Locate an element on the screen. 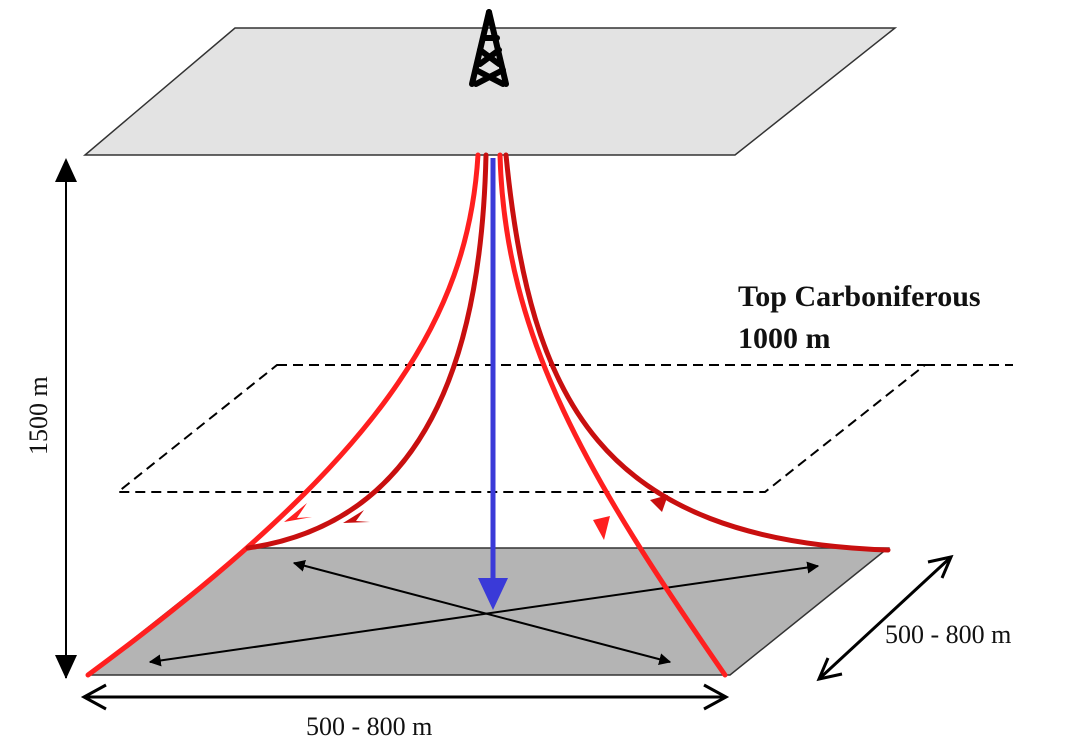 Image resolution: width=1083 pixels, height=744 pixels. flow-arrowhead-outer-right is located at coordinates (659, 503).